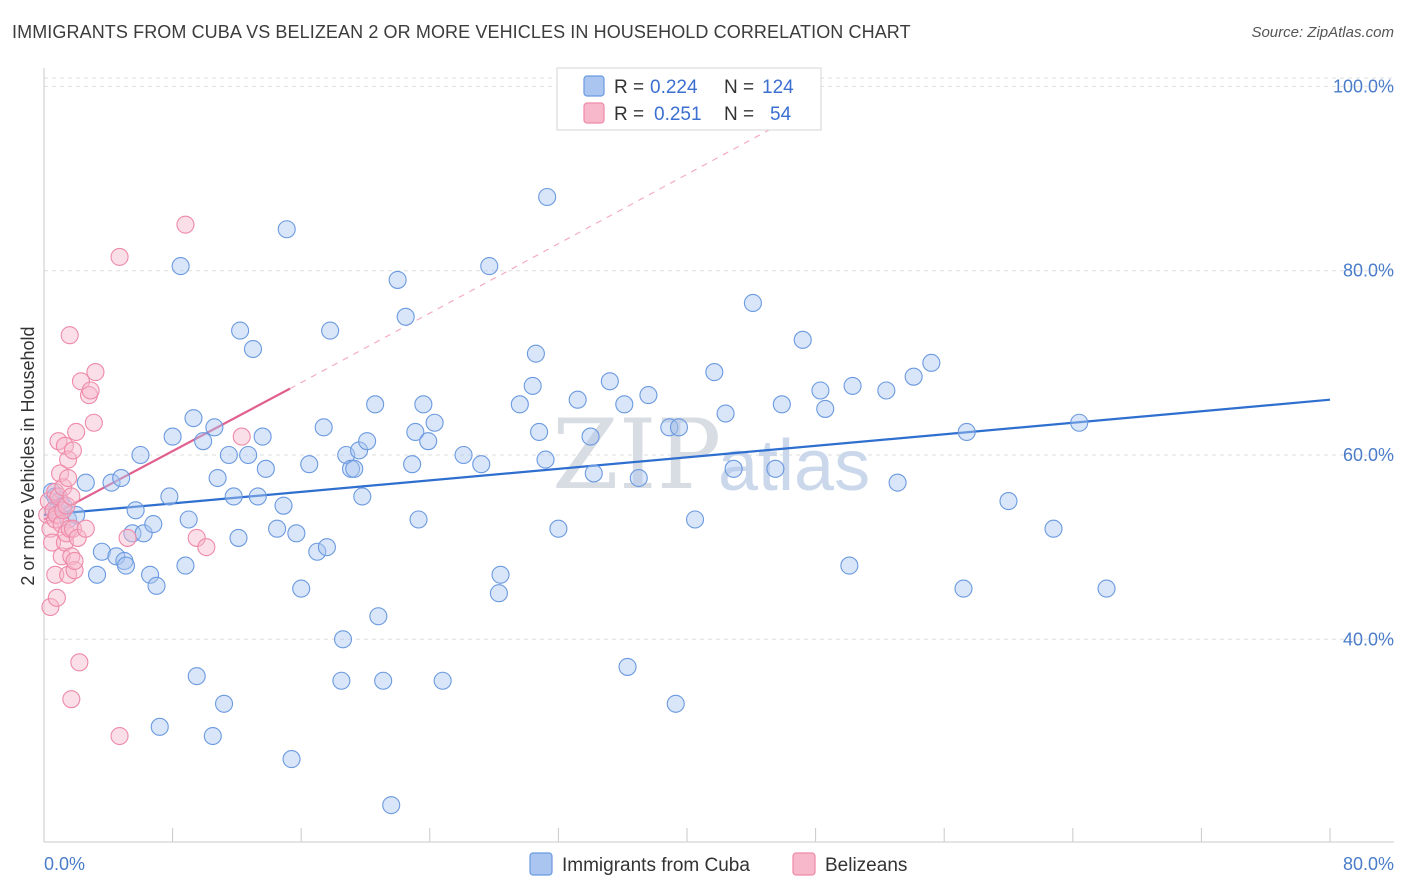  What do you see at coordinates (1322, 32) in the screenshot?
I see `source-label: Source: ZipAtlas.com` at bounding box center [1322, 32].